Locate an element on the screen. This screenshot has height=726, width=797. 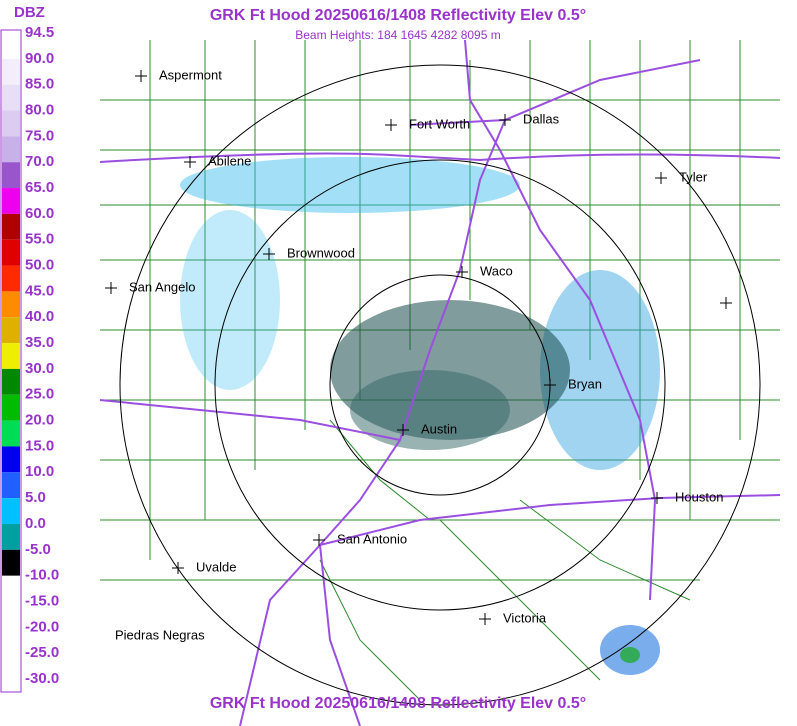
city-label: Uvalde is located at coordinates (216, 566).